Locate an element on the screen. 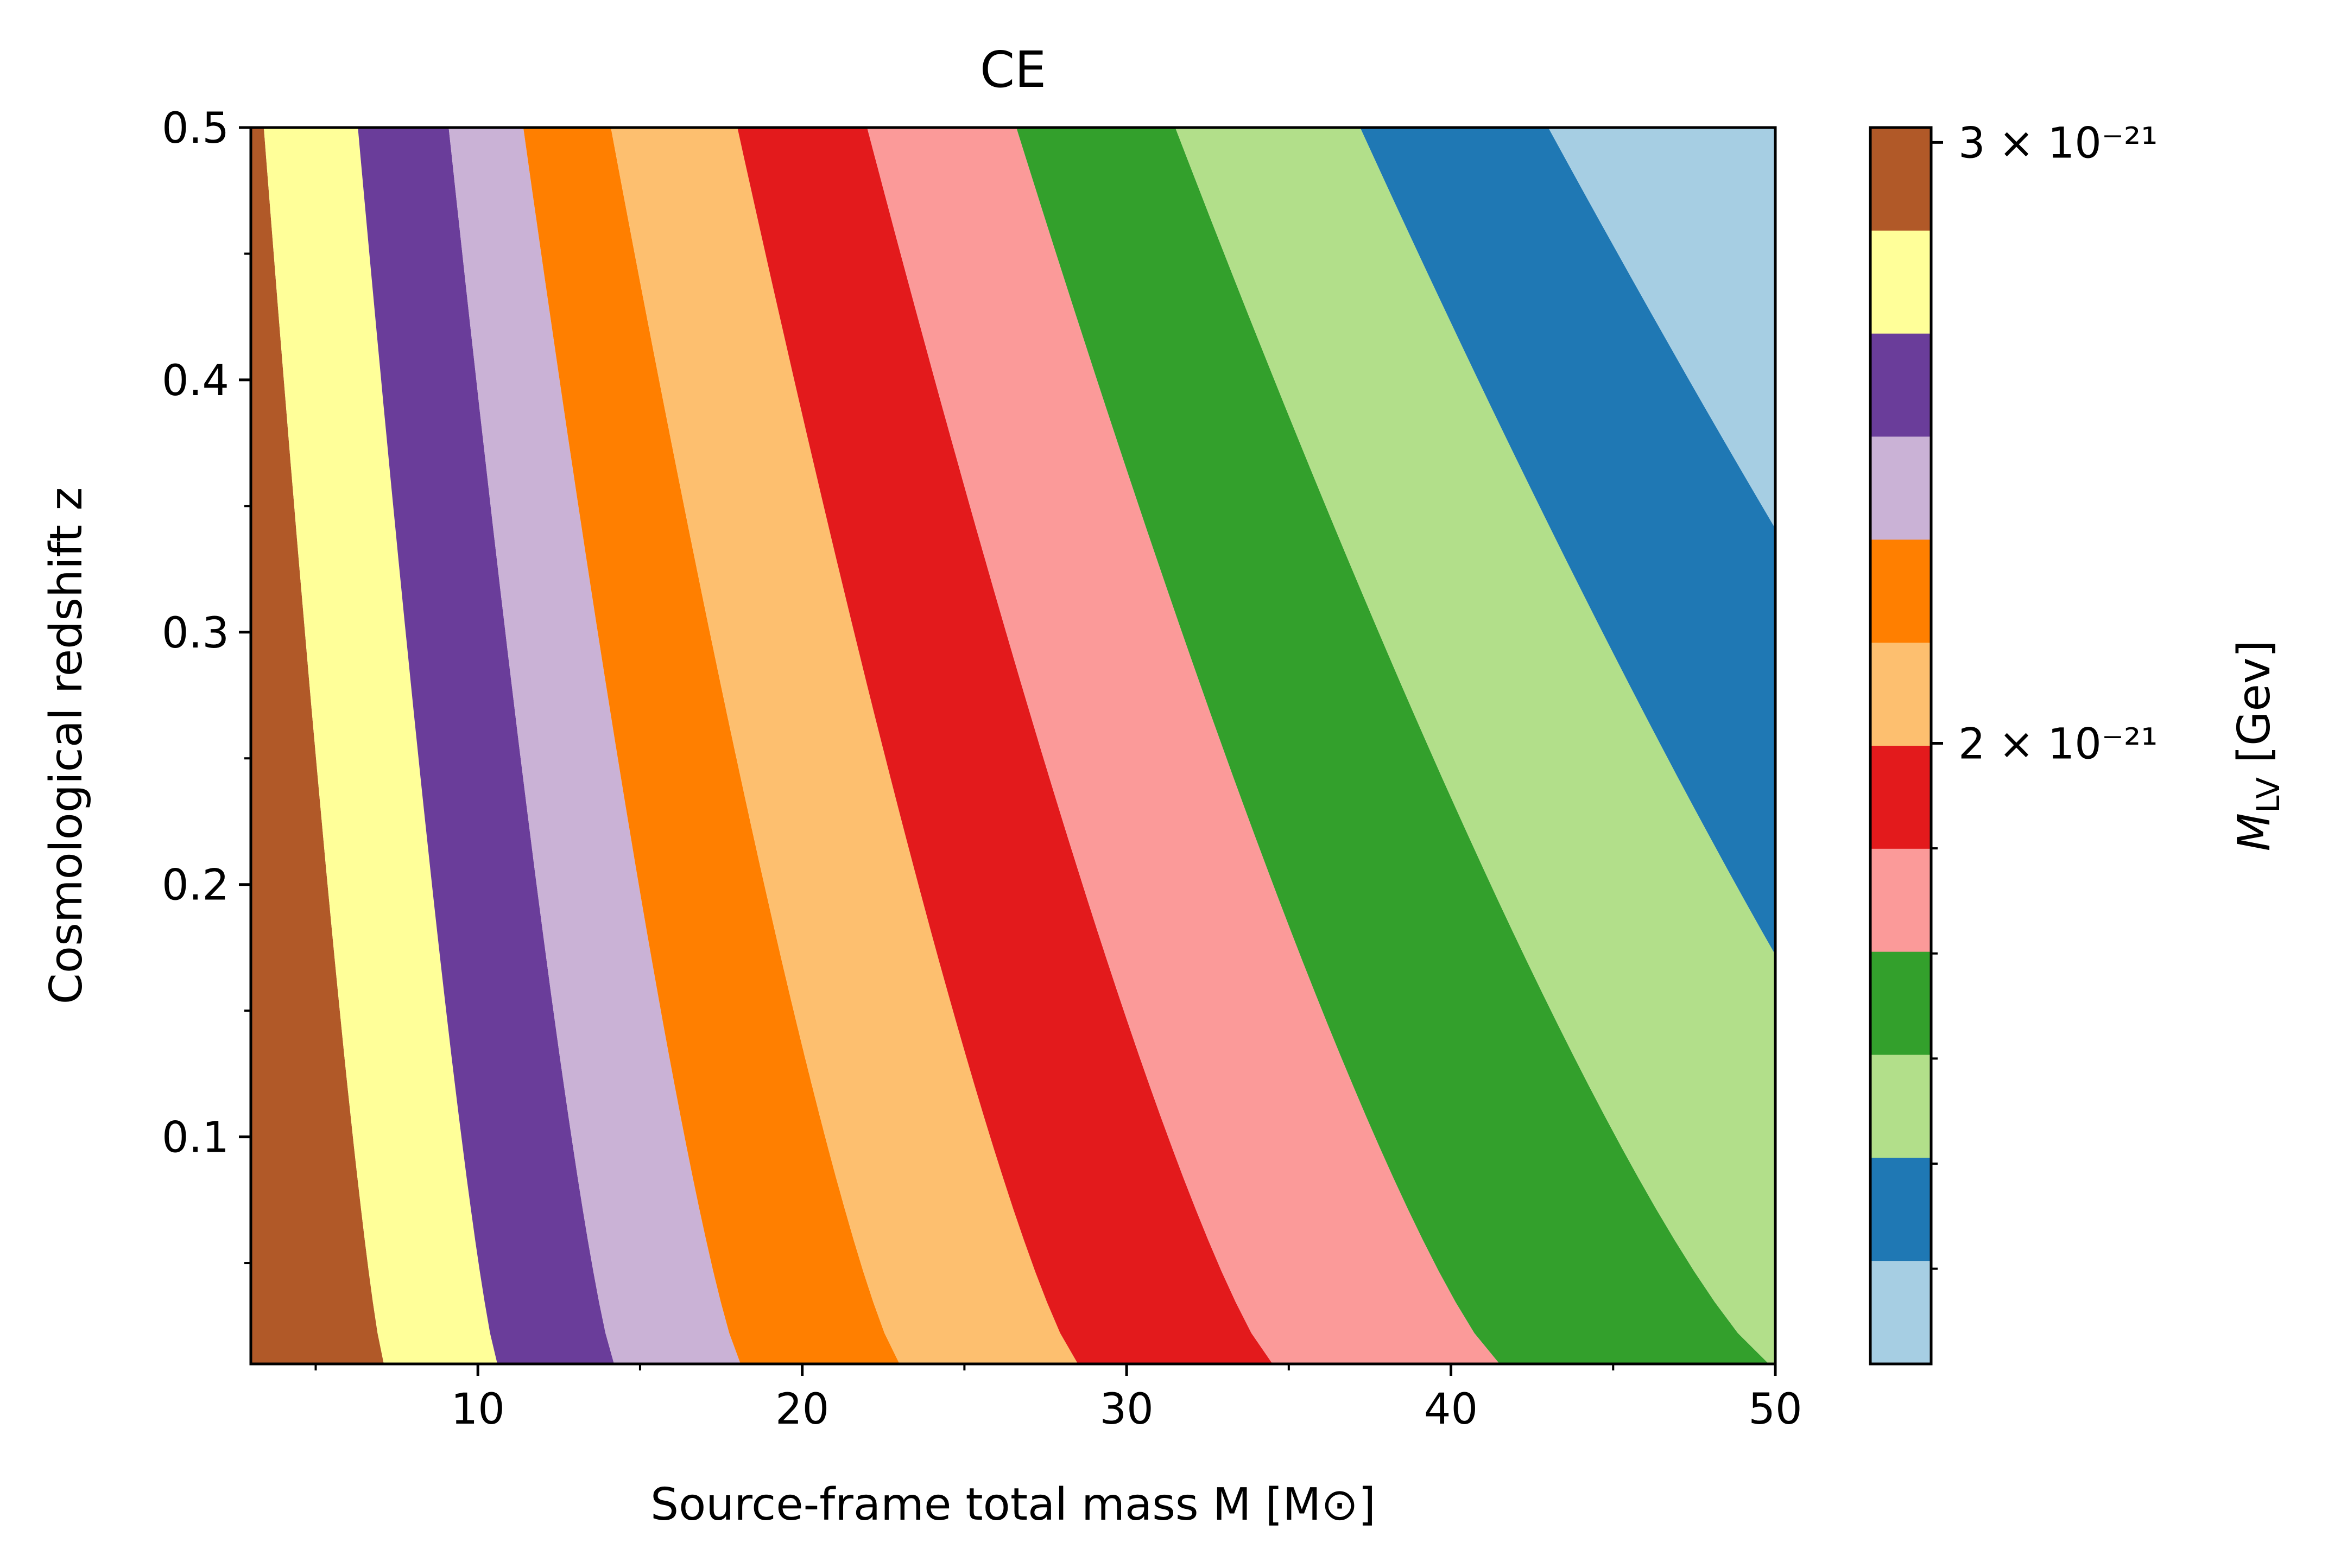 The image size is (2328, 1568). x-tick-label: 10 is located at coordinates (478, 1409).